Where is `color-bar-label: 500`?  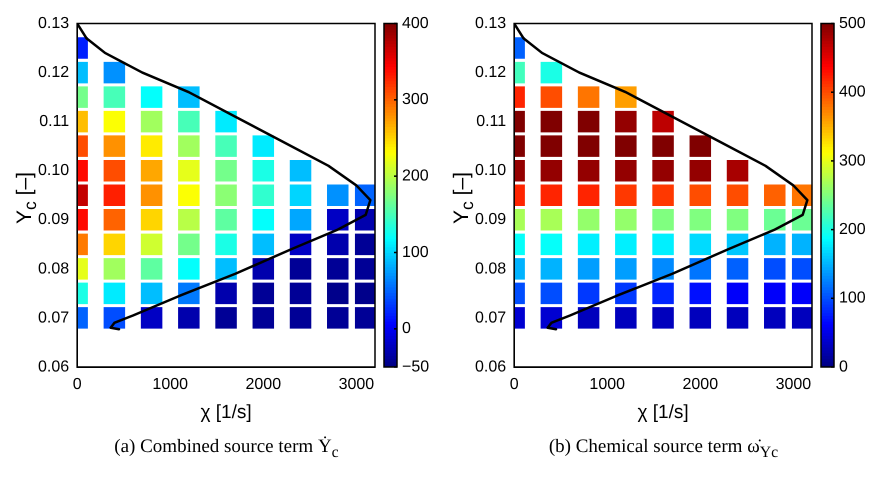 color-bar-label: 500 is located at coordinates (852, 23).